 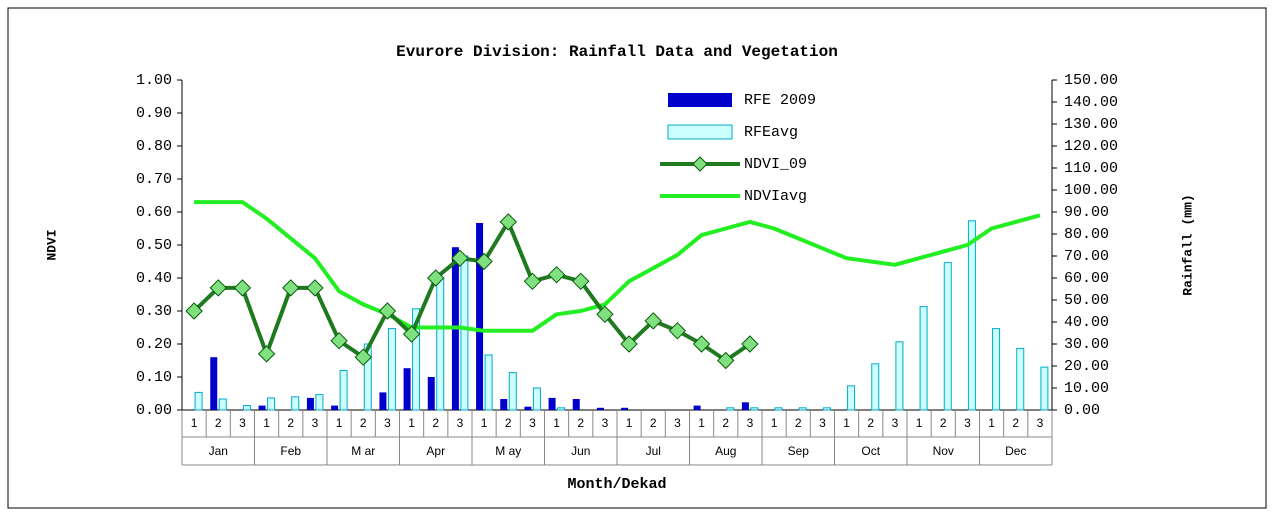 What do you see at coordinates (154, 410) in the screenshot?
I see `y-tick-label: 0.00` at bounding box center [154, 410].